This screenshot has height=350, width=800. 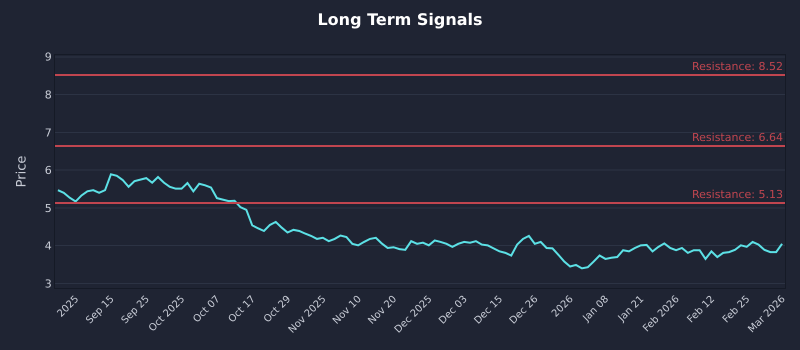 I want to click on y-tick-label: 8, so click(x=48, y=95).